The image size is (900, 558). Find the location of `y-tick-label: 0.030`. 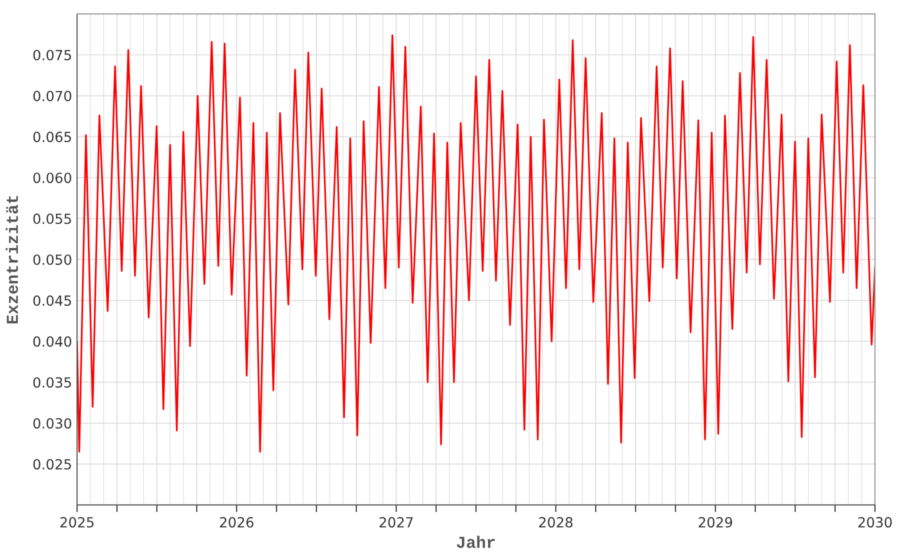

y-tick-label: 0.030 is located at coordinates (52, 423).